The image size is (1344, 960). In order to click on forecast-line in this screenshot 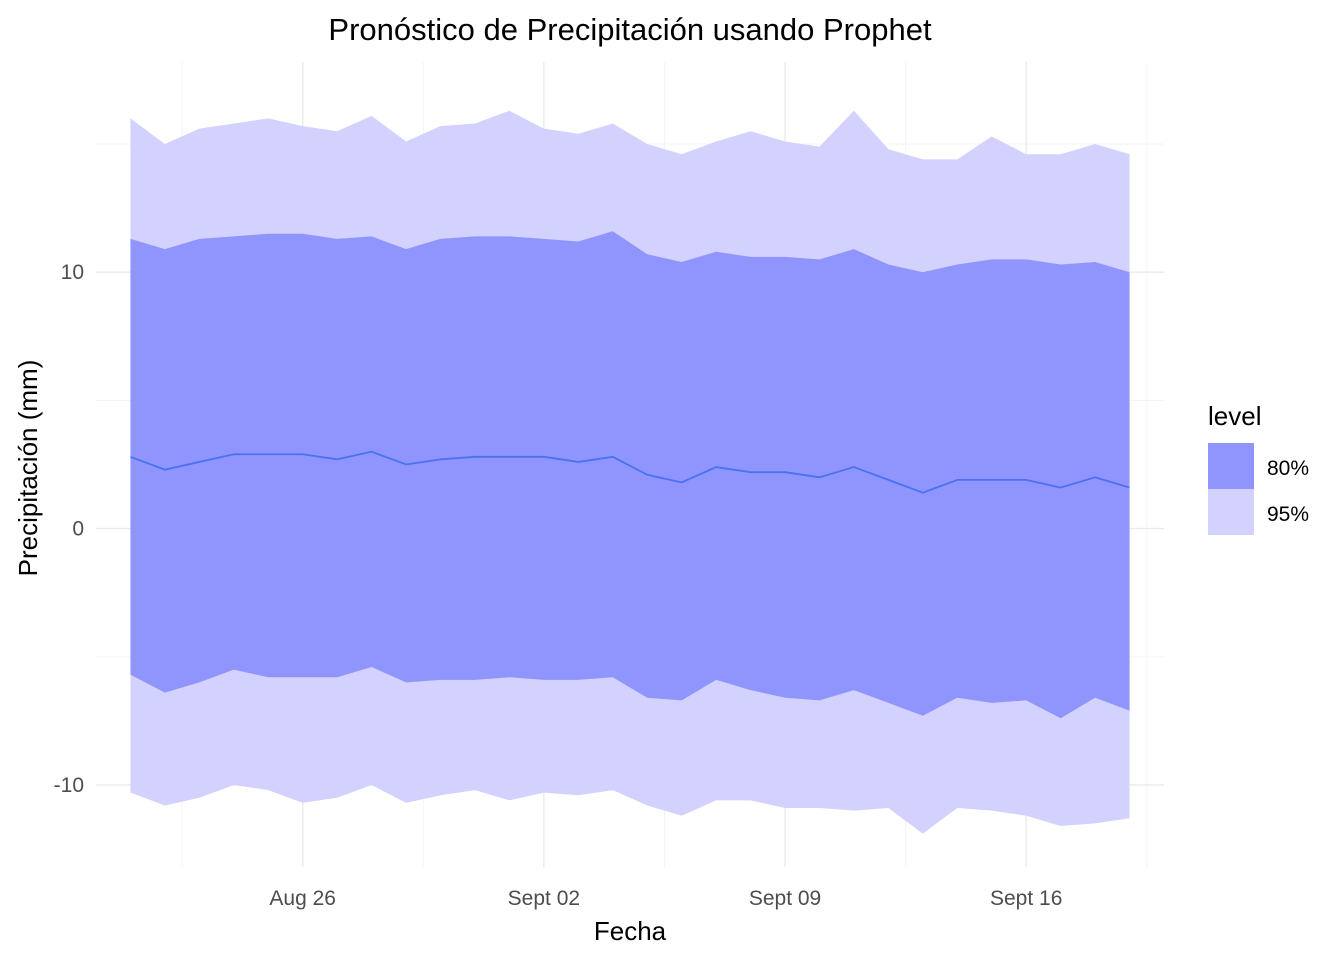, I will do `click(630, 472)`.